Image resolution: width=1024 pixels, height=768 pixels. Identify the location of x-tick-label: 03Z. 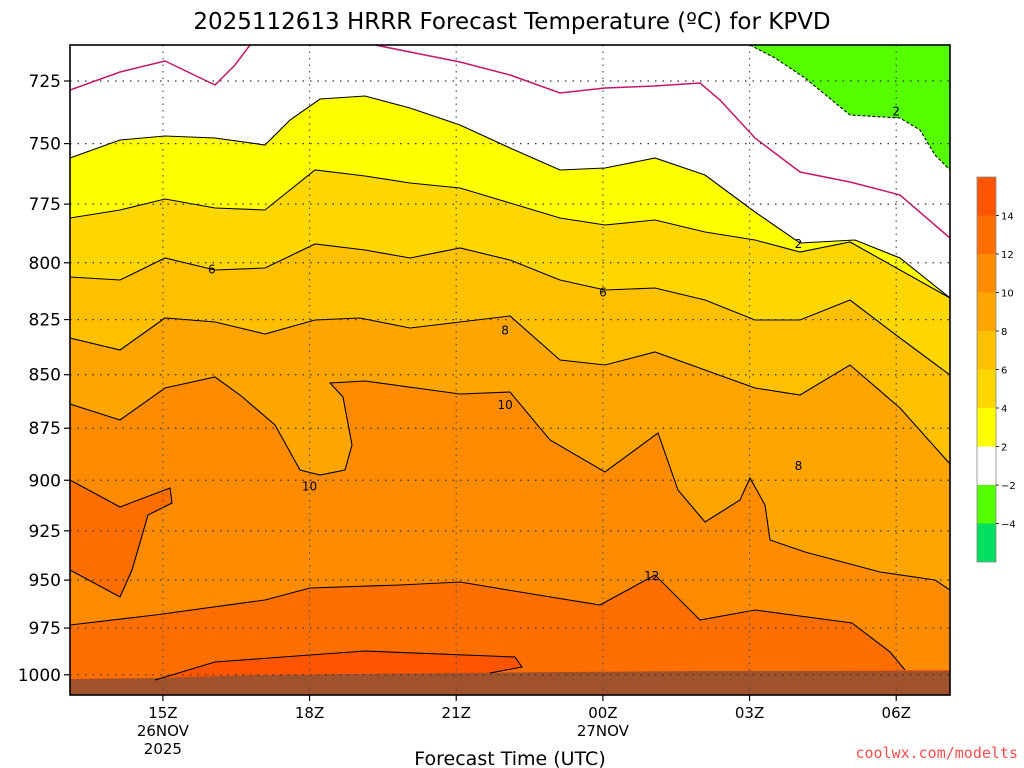
(749, 713).